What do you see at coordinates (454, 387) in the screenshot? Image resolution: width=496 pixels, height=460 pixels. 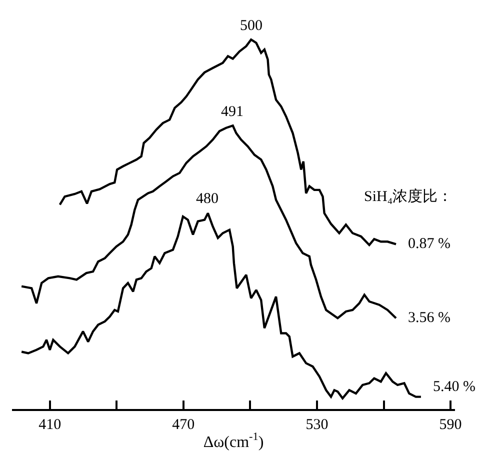 I see `series-label: 5.40 %` at bounding box center [454, 387].